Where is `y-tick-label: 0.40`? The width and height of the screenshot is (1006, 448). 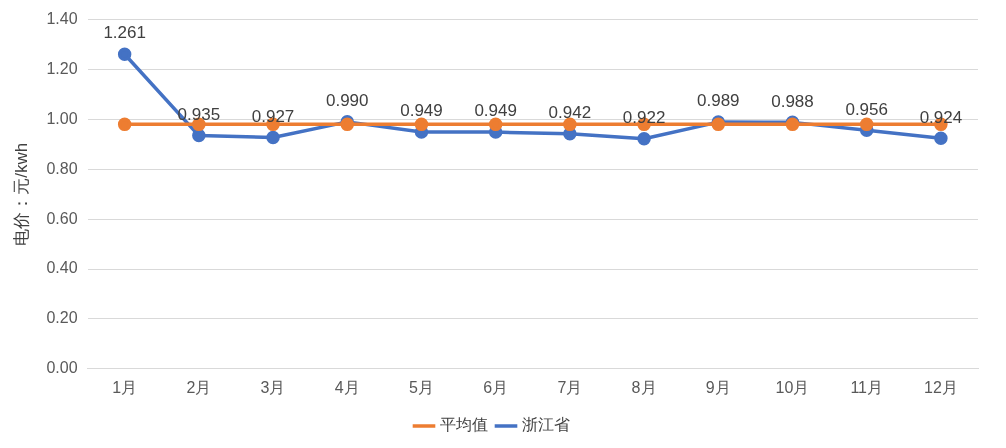 y-tick-label: 0.40 is located at coordinates (62, 268).